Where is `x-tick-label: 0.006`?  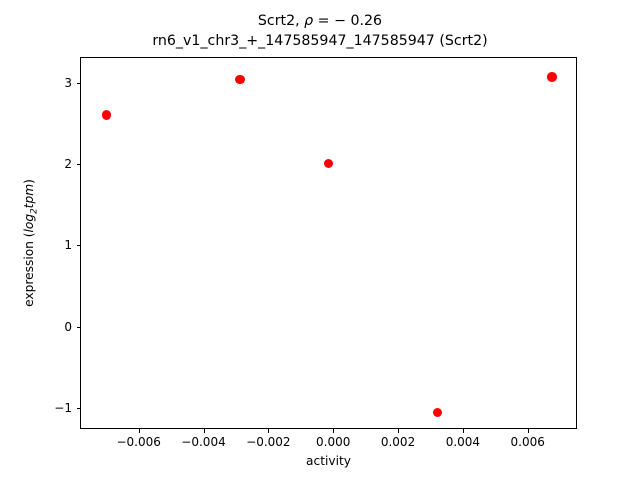
x-tick-label: 0.006 is located at coordinates (527, 442).